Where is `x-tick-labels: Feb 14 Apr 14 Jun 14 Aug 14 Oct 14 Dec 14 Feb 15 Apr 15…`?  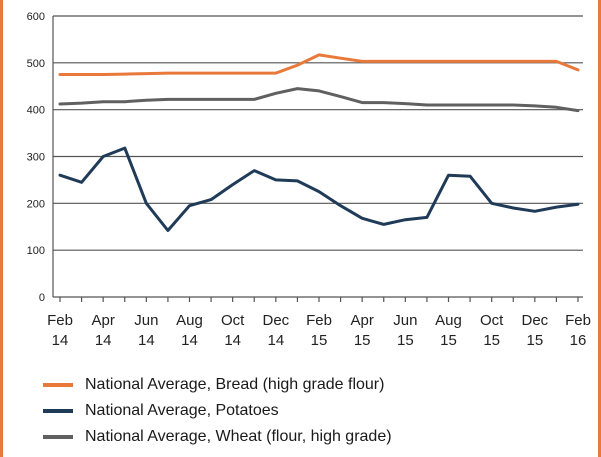 x-tick-labels: Feb 14 Apr 14 Jun 14 Aug 14 Oct 14 Dec 14 Feb 15 Apr 15… is located at coordinates (319, 330).